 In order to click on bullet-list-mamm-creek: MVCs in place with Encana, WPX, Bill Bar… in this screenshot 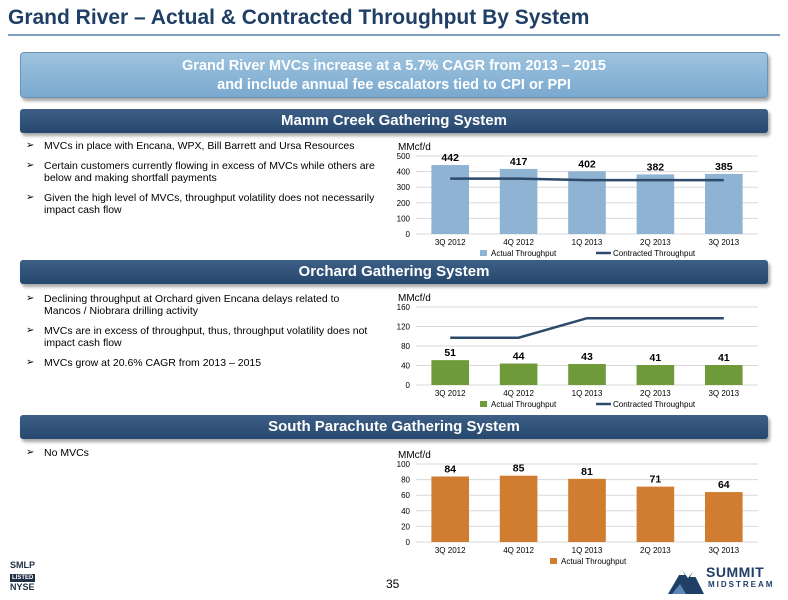, I will do `click(201, 182)`.